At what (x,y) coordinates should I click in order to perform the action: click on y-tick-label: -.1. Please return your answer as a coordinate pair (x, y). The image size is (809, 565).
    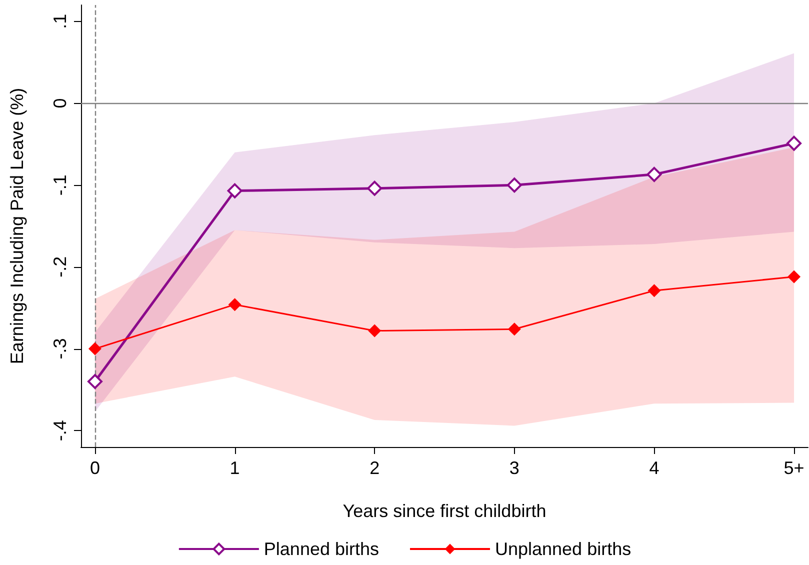
    Looking at the image, I should click on (60, 185).